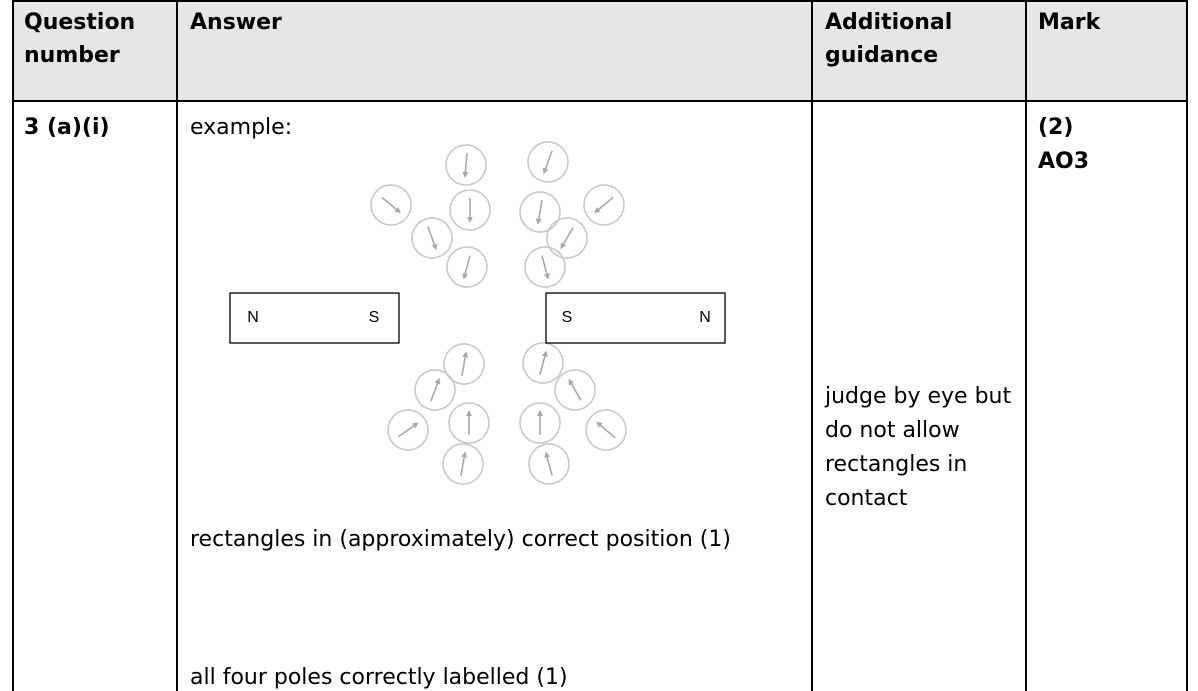  What do you see at coordinates (67, 127) in the screenshot?
I see `question-number: 3 (a)(i)` at bounding box center [67, 127].